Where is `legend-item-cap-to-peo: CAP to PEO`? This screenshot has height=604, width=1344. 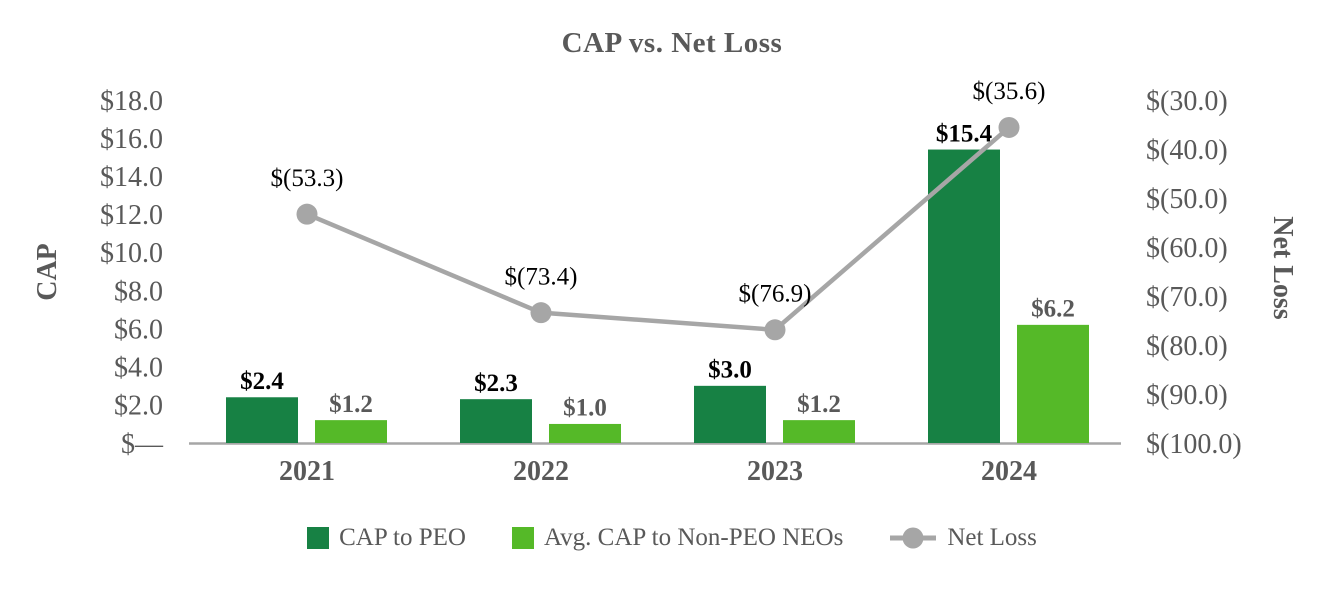 legend-item-cap-to-peo: CAP to PEO is located at coordinates (386, 538).